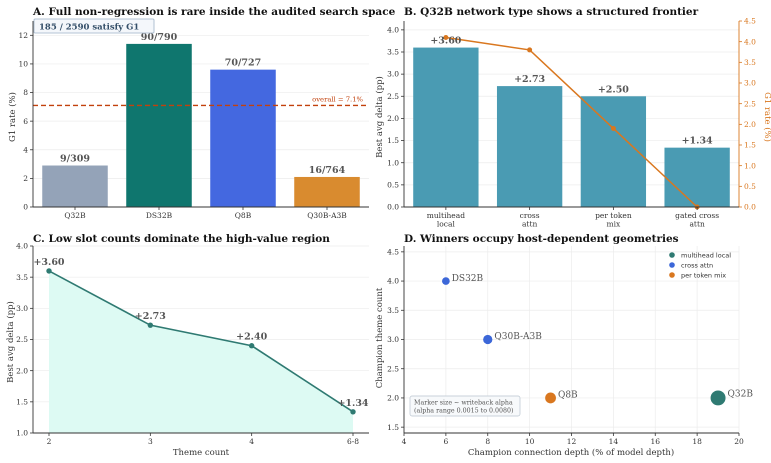 This screenshot has width=771, height=463. I want to click on panel-d-note-line-2: (alpha range 0.0015 to 0.0080), so click(464, 411).